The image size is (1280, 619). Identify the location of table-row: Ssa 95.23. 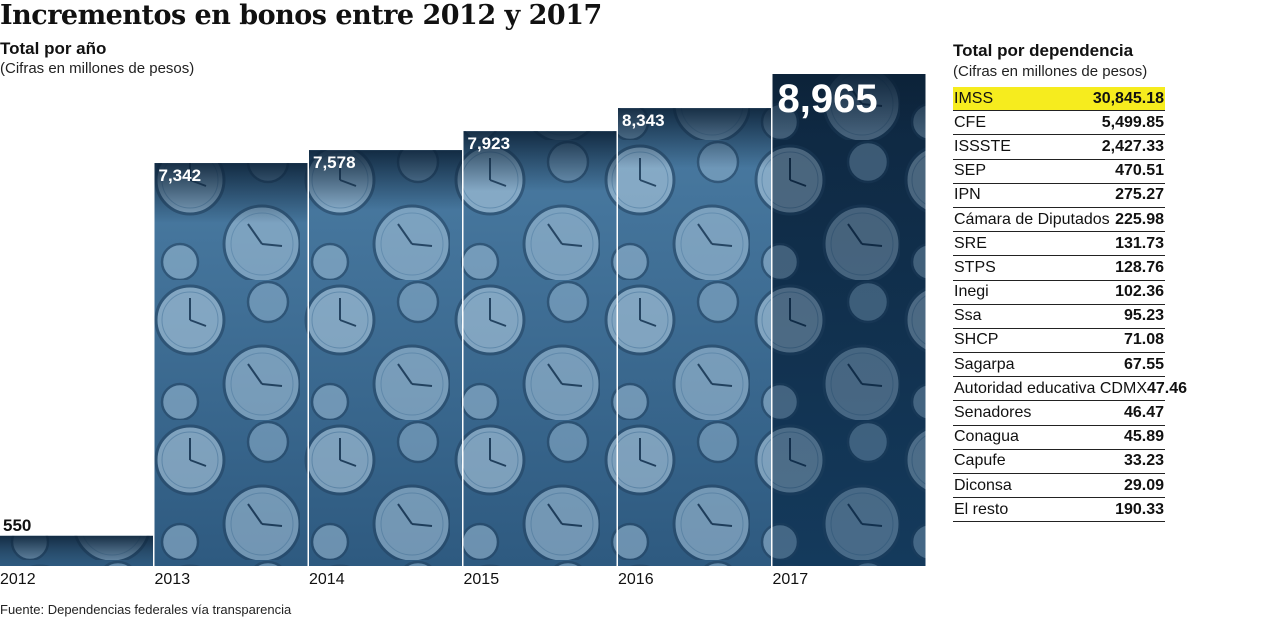
(1059, 317).